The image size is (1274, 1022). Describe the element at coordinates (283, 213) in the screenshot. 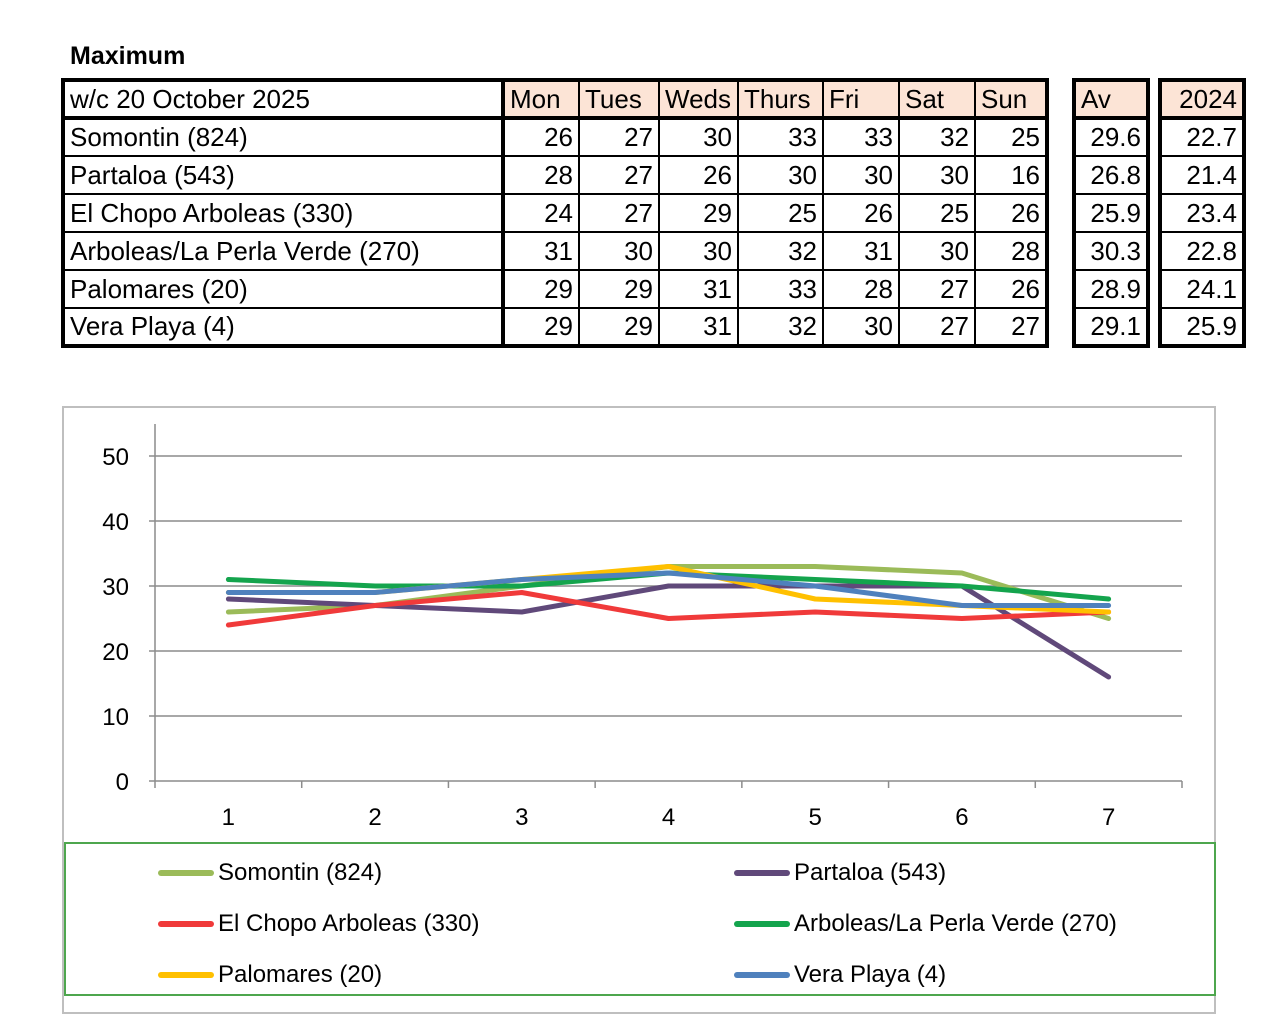

I see `station-name: El Chopo Arboleas (330)` at that location.